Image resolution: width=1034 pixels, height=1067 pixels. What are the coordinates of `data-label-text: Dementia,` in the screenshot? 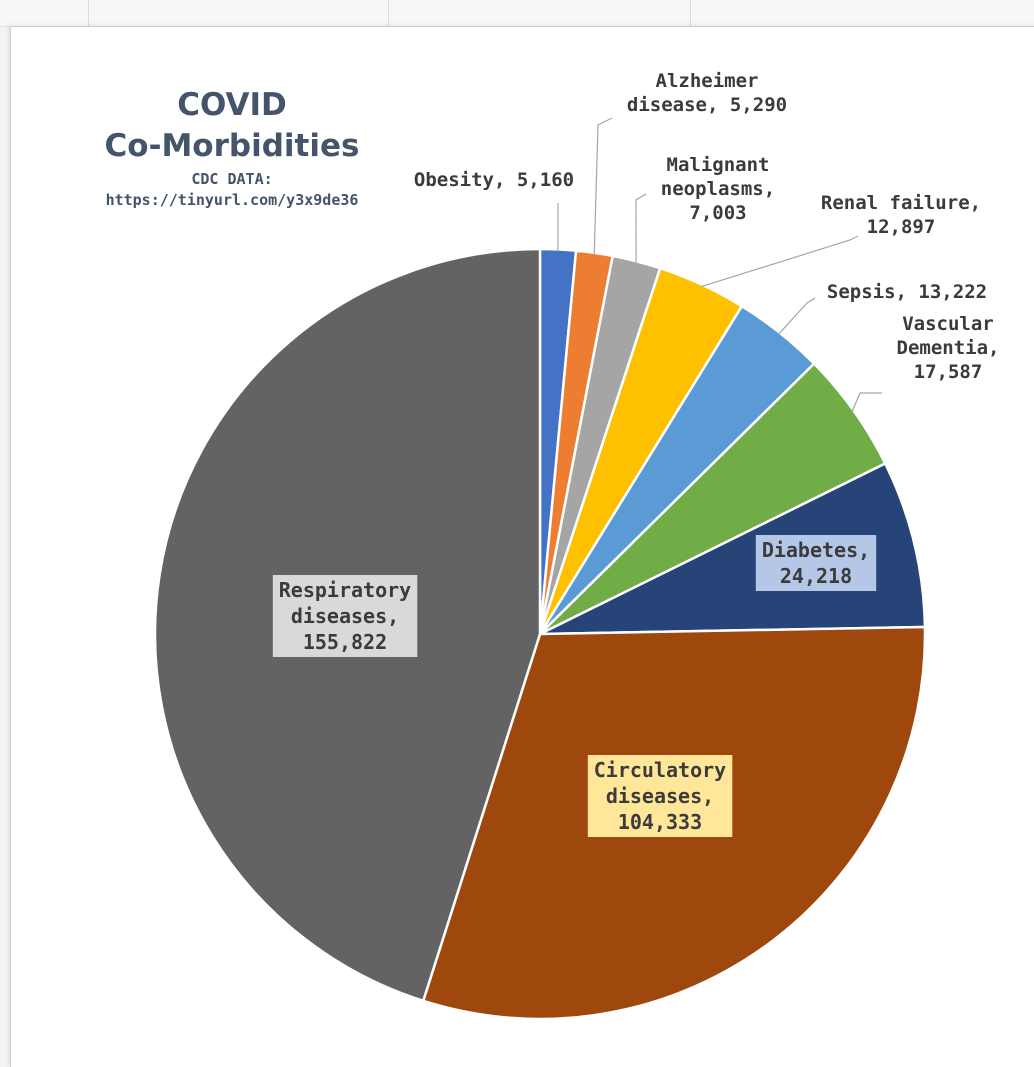 It's located at (948, 348).